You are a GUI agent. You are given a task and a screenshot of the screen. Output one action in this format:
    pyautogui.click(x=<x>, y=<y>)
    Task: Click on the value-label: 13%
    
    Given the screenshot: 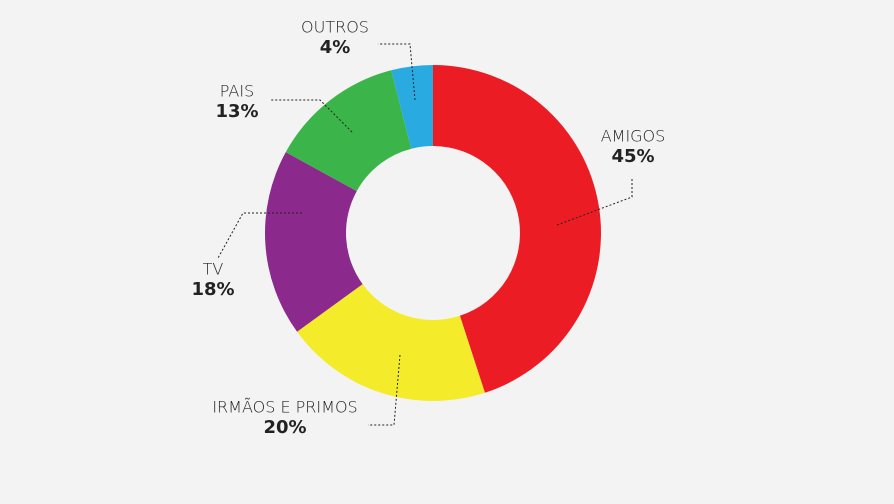 What is the action you would take?
    pyautogui.click(x=236, y=111)
    